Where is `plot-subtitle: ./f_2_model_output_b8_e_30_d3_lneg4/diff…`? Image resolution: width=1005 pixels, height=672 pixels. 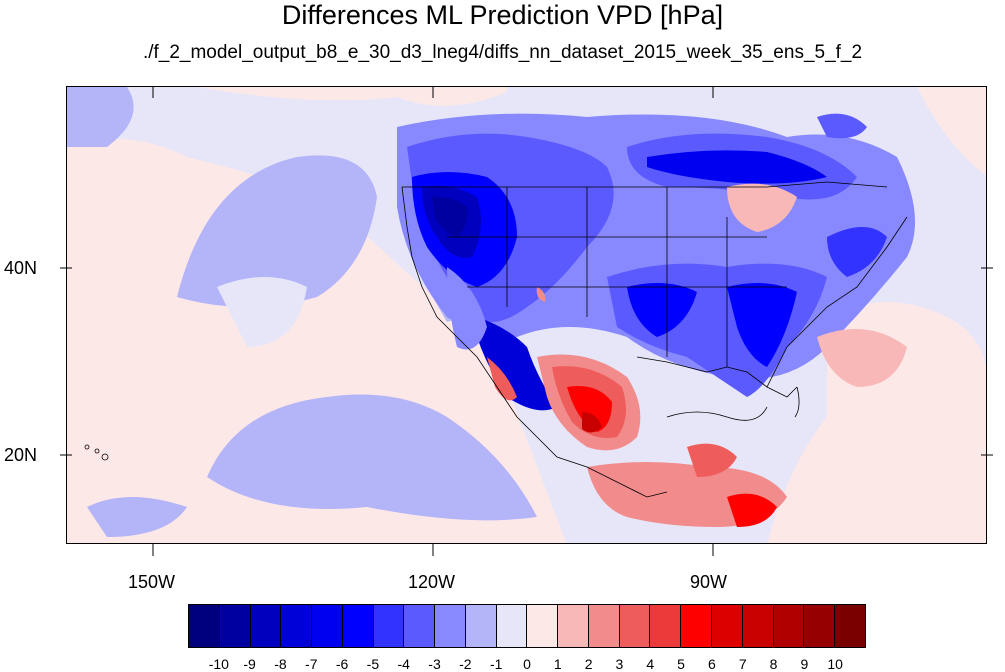 plot-subtitle: ./f_2_model_output_b8_e_30_d3_lneg4/diff… is located at coordinates (502, 52).